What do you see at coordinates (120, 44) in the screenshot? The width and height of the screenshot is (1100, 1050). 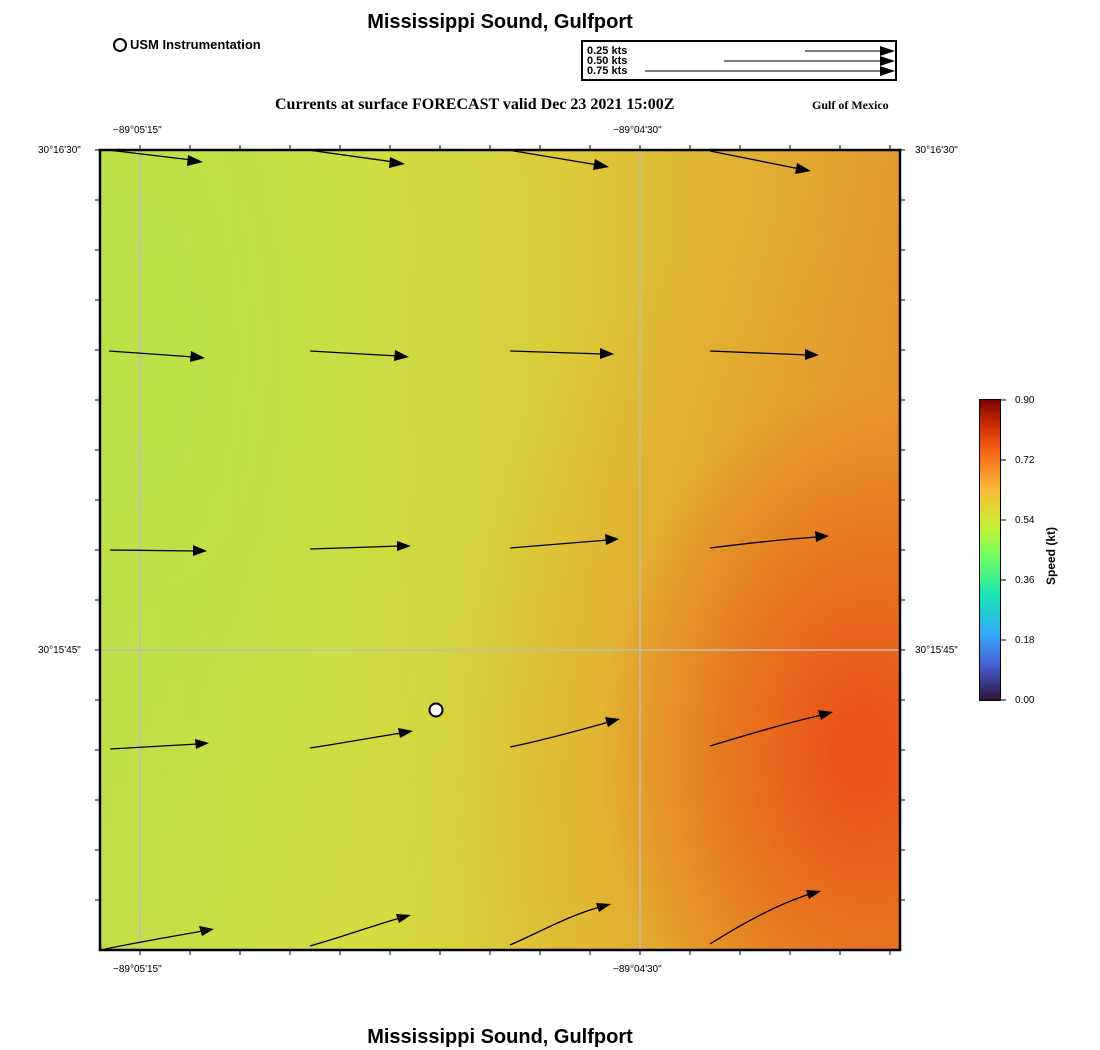 I see `station-marker-icon` at bounding box center [120, 44].